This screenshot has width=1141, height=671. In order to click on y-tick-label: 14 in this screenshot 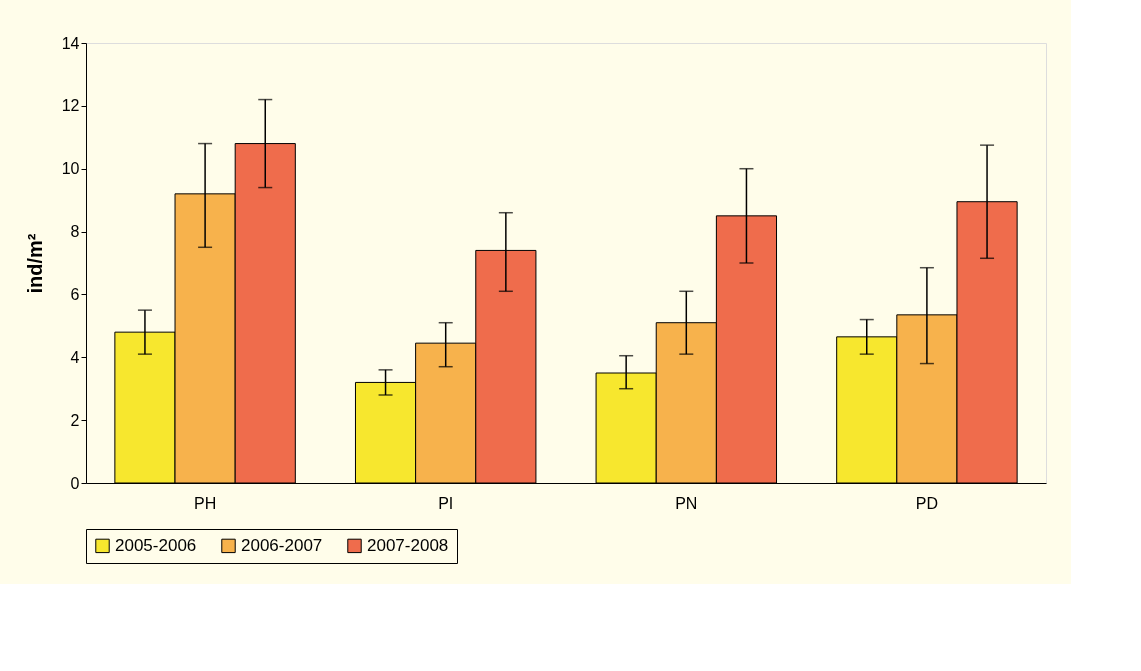, I will do `click(70, 43)`.